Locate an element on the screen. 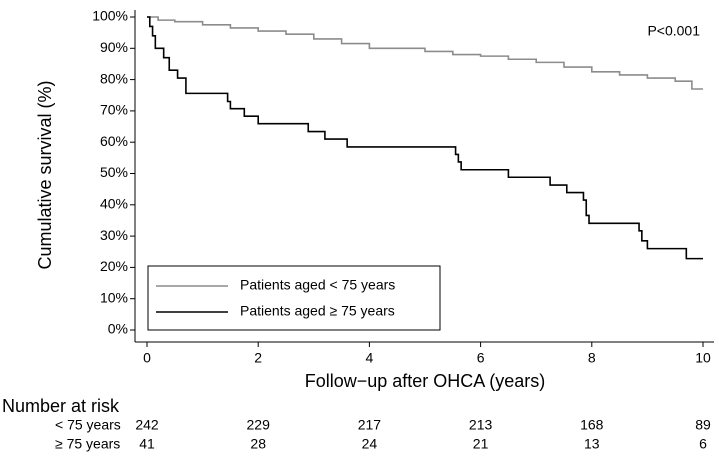 This screenshot has width=719, height=456. y-tick-label: 10% is located at coordinates (114, 297).